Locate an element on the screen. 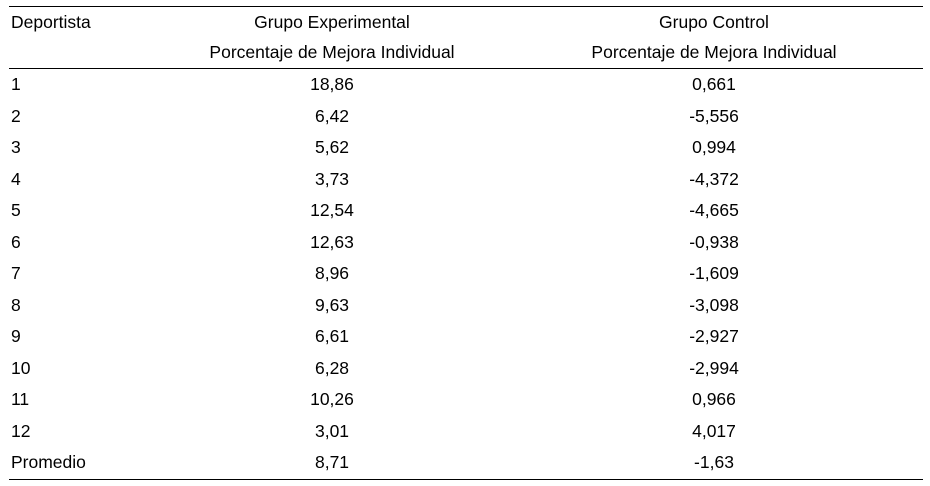 The image size is (930, 486). table-row-average: Promedio 8,71 -1,63 is located at coordinates (466, 463).